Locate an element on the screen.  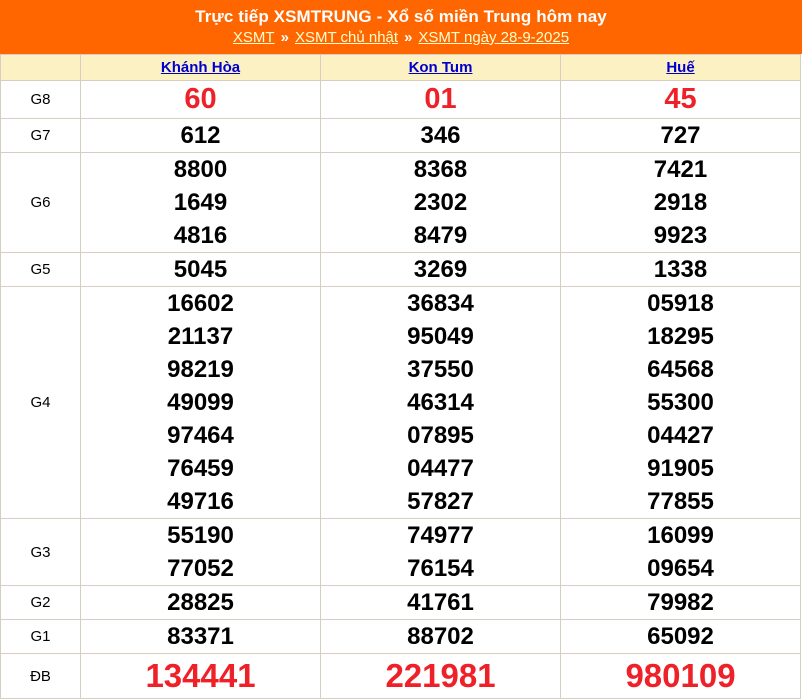
prize-label-g2: G2 is located at coordinates (40, 602).